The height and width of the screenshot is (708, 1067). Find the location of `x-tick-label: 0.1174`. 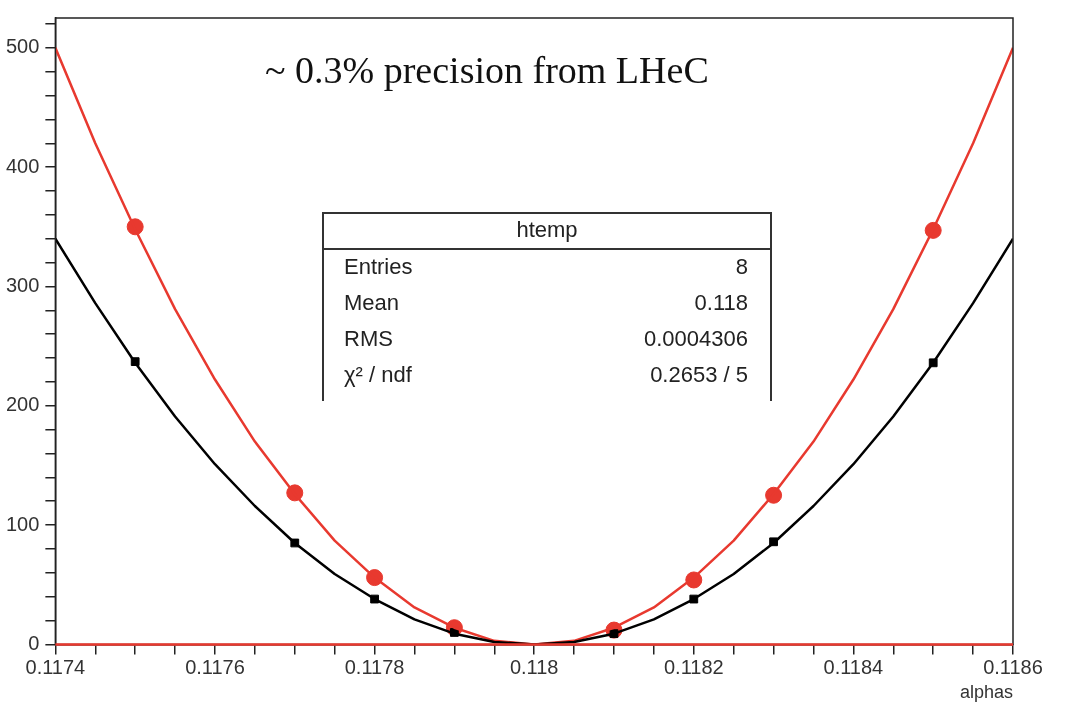

x-tick-label: 0.1174 is located at coordinates (55, 666).